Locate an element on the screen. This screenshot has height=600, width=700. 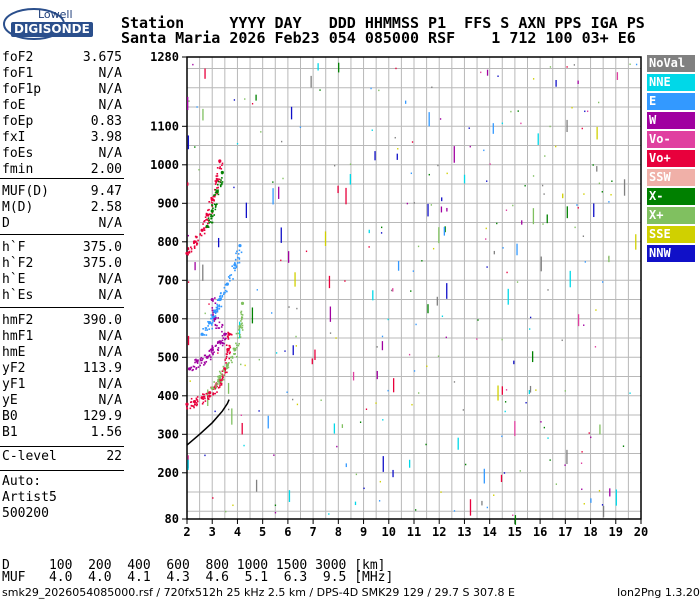
param-value: 129.9 is located at coordinates (102, 416).